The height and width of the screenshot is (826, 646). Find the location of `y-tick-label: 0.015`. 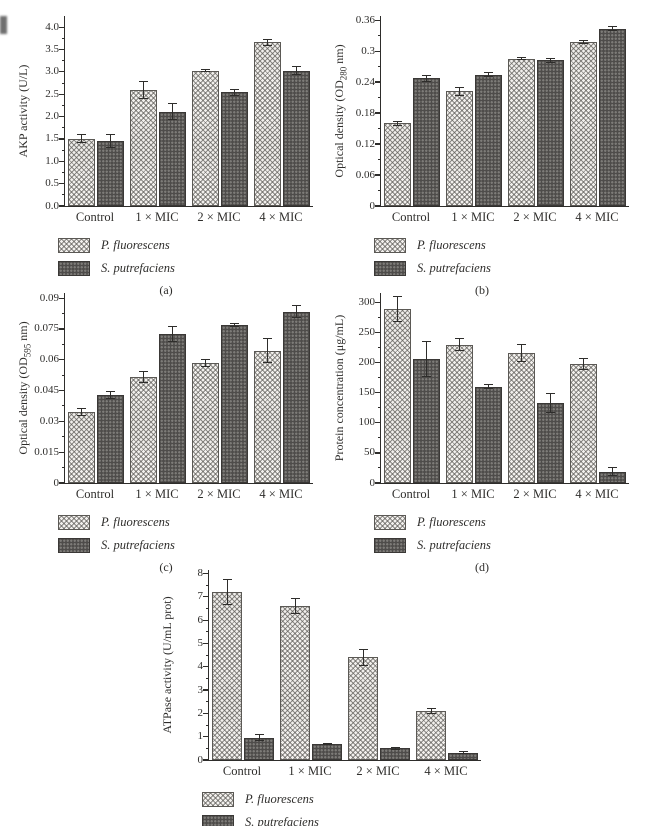

y-tick-label: 0.015 is located at coordinates (46, 451).